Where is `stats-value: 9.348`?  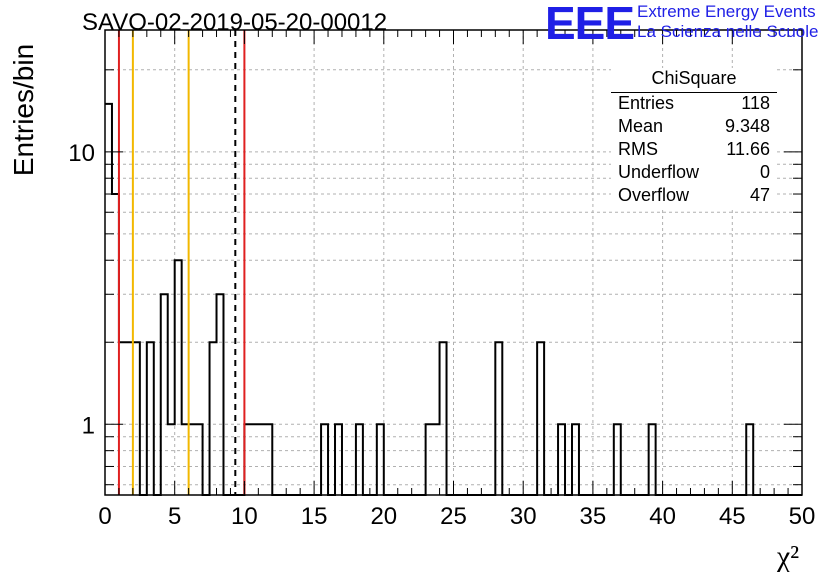 stats-value: 9.348 is located at coordinates (747, 126).